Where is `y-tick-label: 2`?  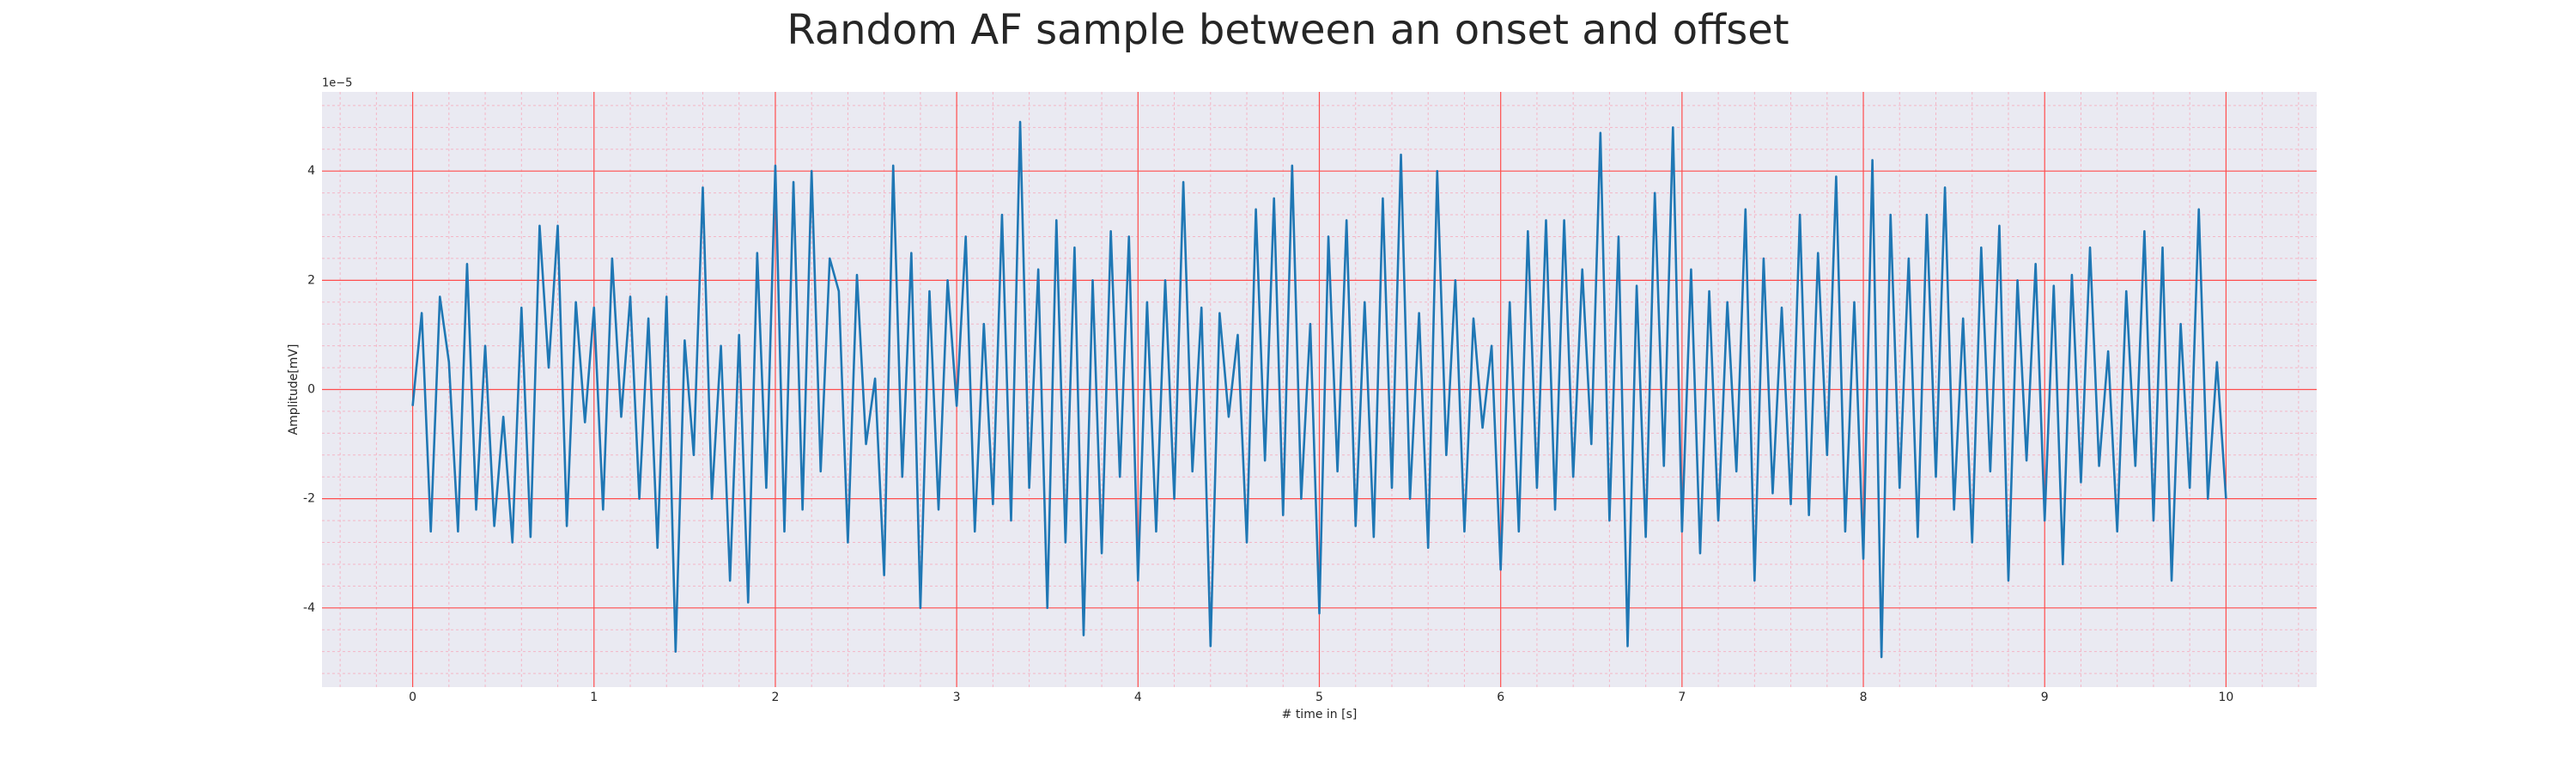
y-tick-label: 2 is located at coordinates (311, 280).